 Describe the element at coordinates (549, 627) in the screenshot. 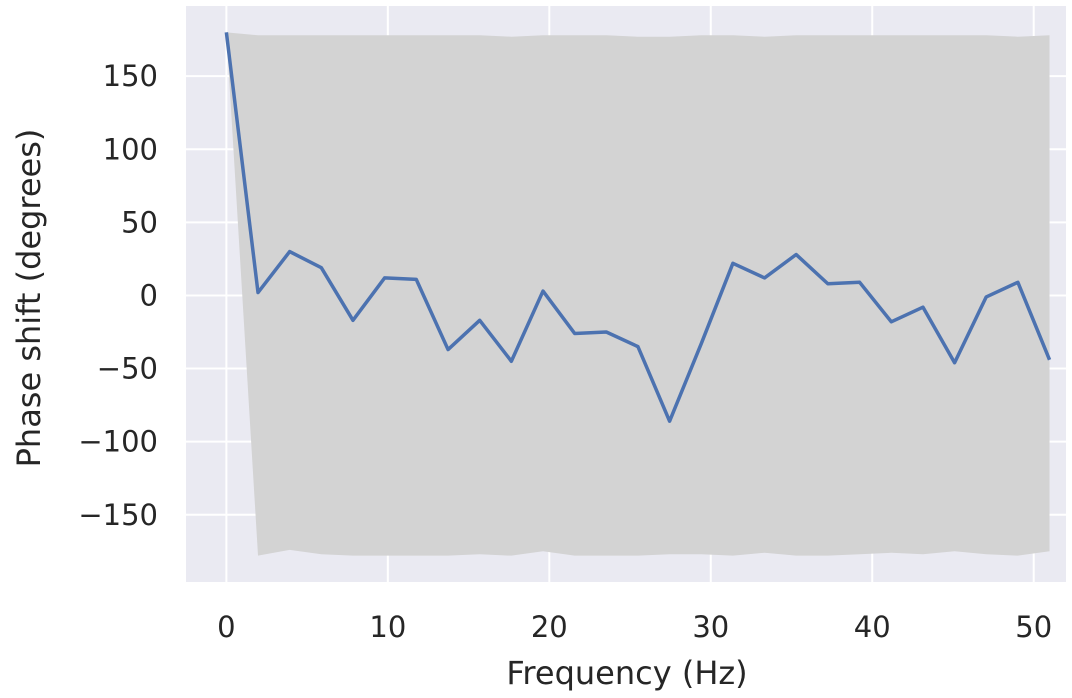

I see `x-tick-label: 20` at that location.